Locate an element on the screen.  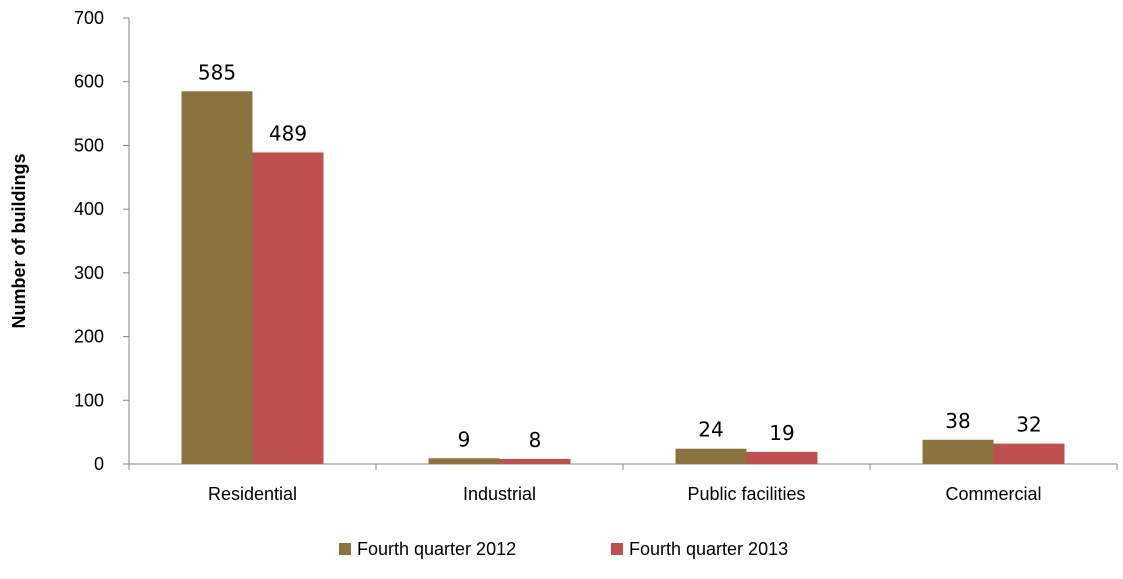
y-tick-label: 0 is located at coordinates (99, 464).